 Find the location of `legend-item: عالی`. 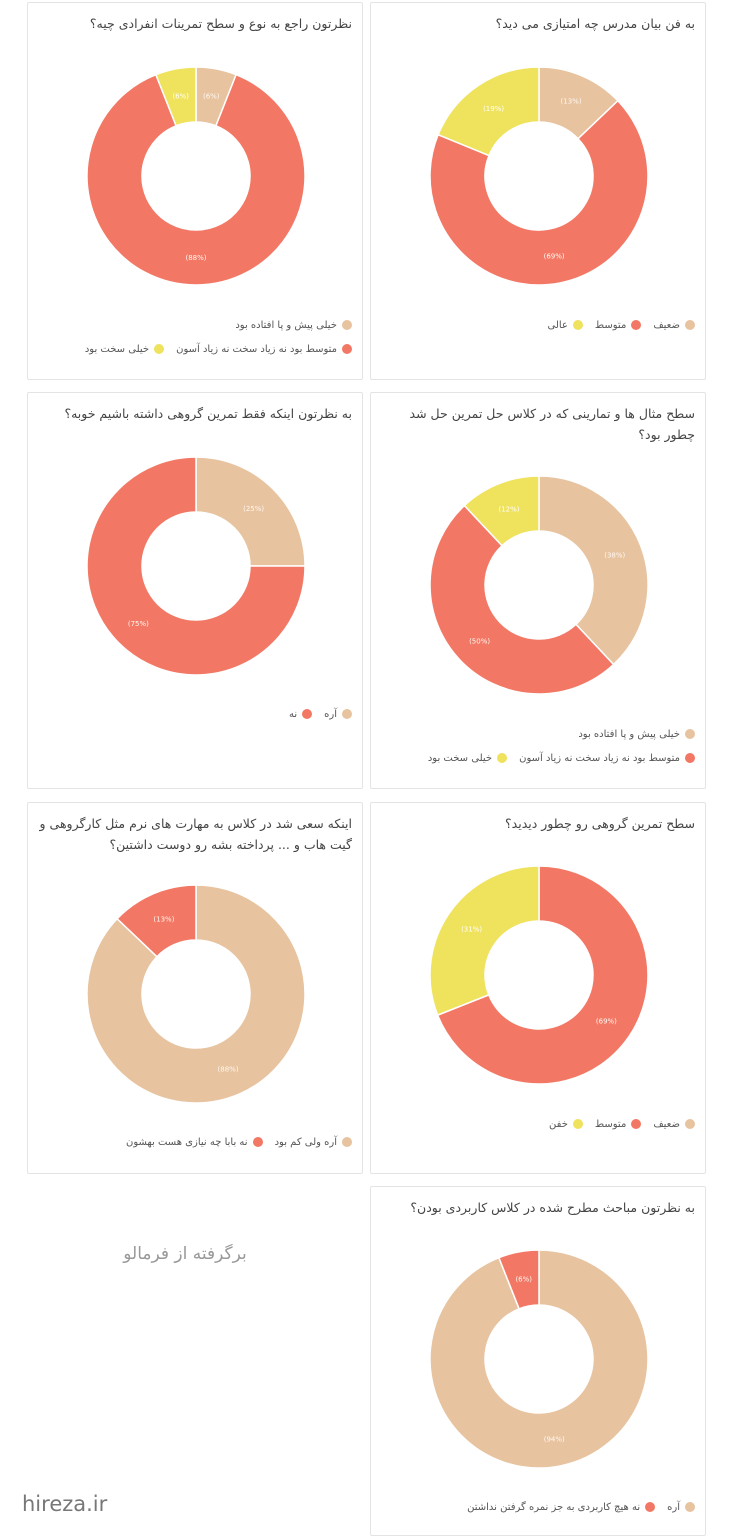

legend-item: عالی is located at coordinates (565, 326).